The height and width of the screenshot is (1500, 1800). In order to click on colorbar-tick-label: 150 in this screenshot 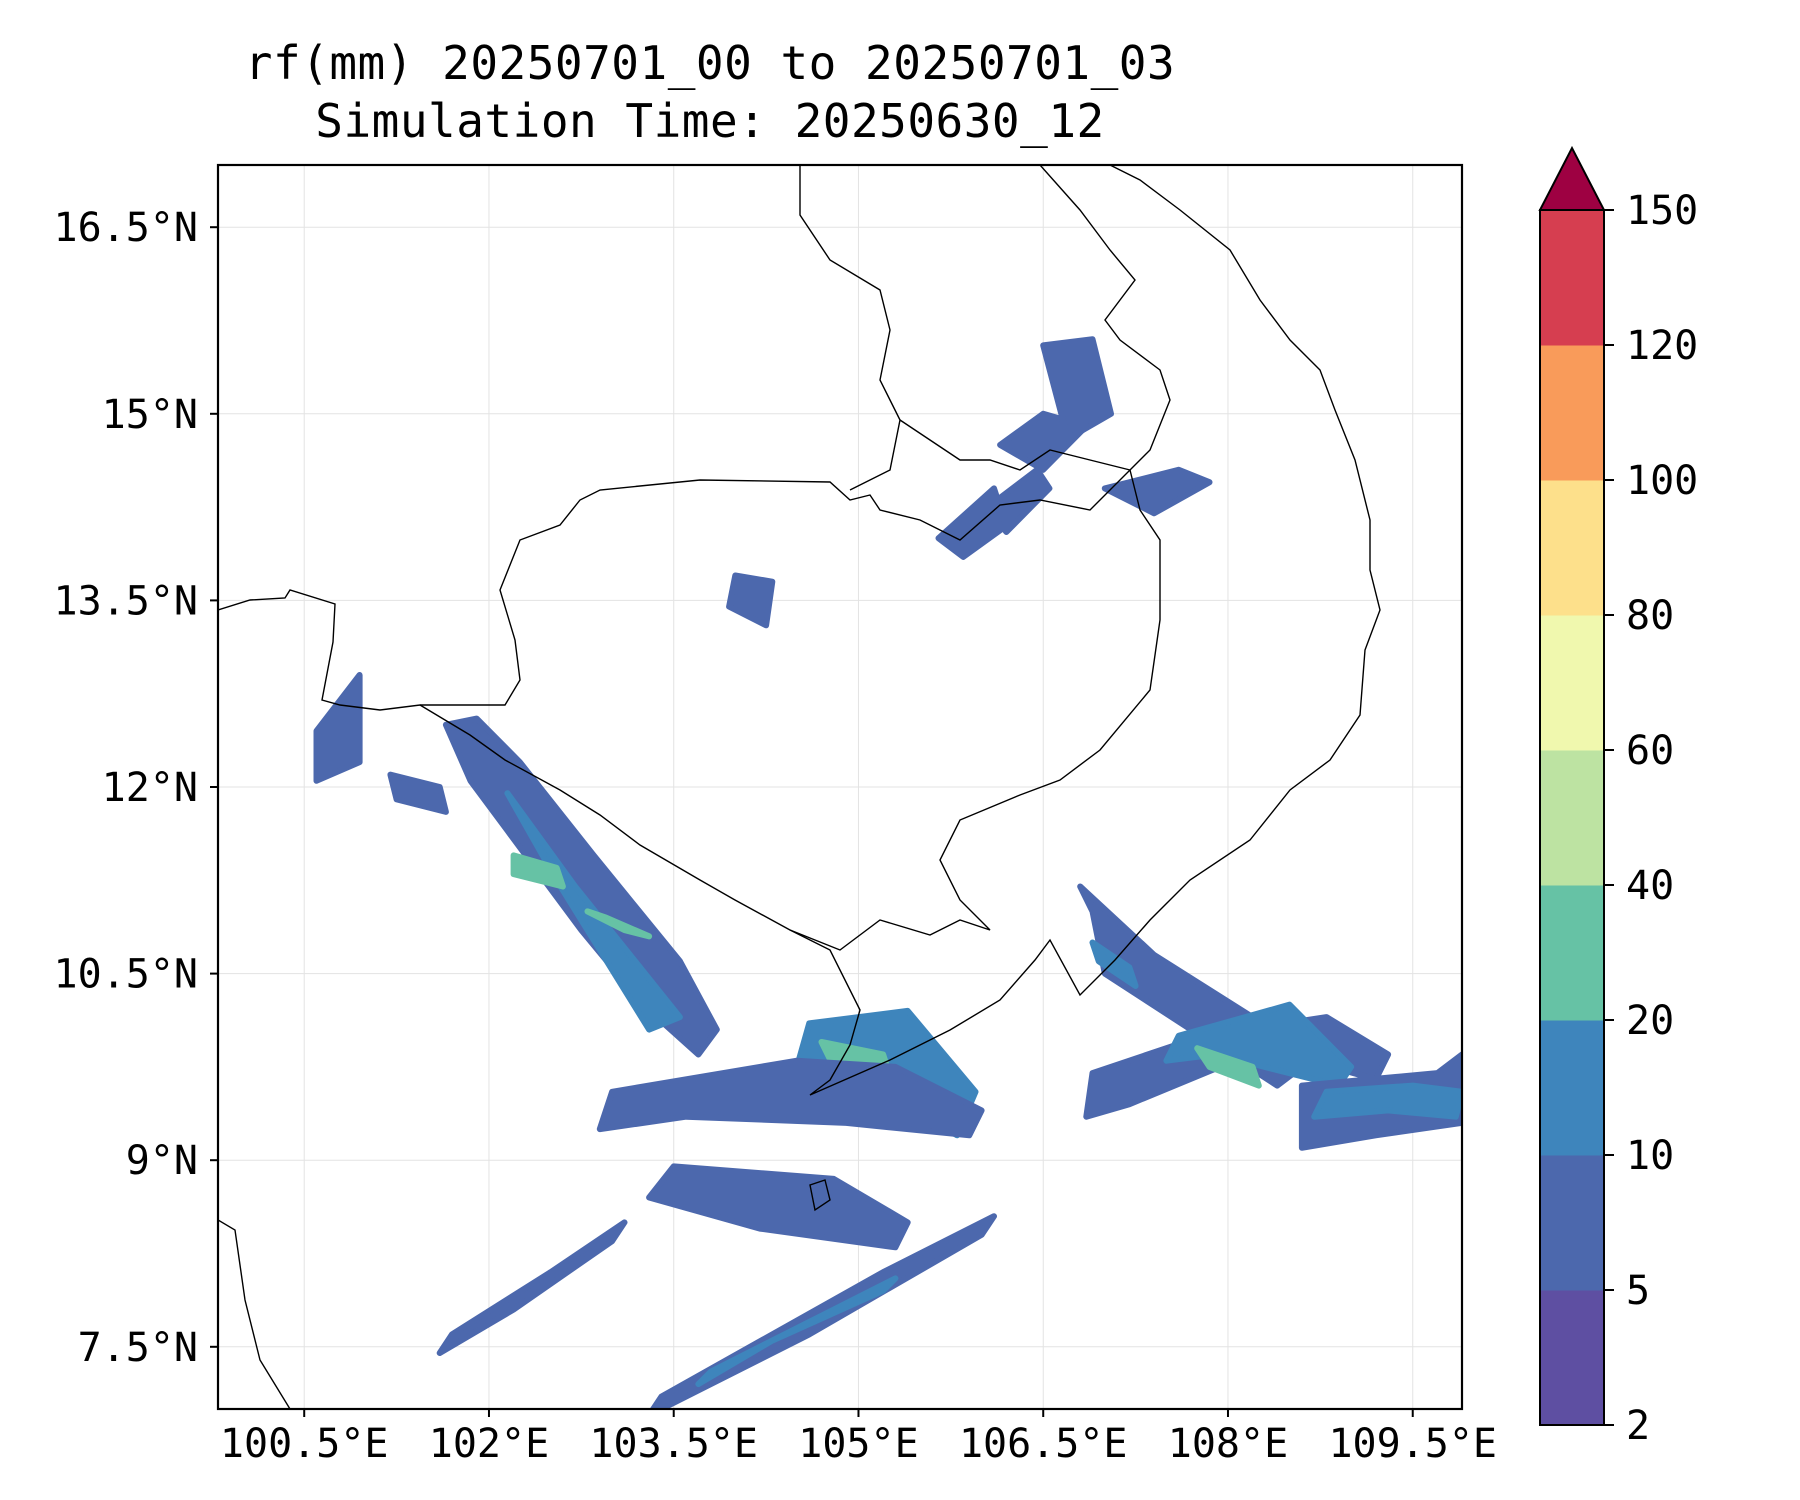, I will do `click(1662, 211)`.